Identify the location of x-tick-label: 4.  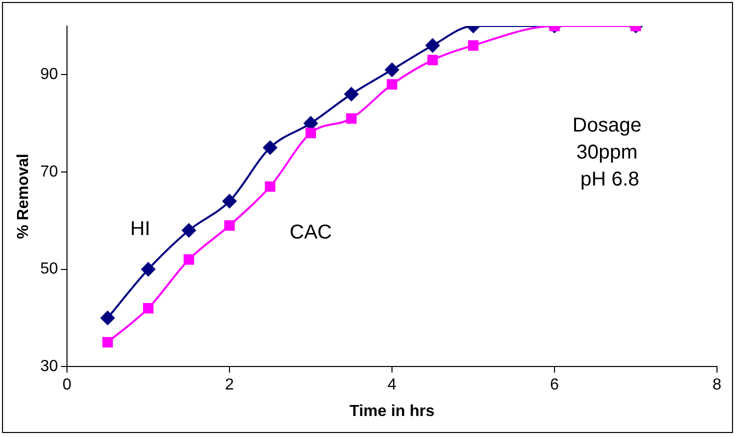
(392, 385).